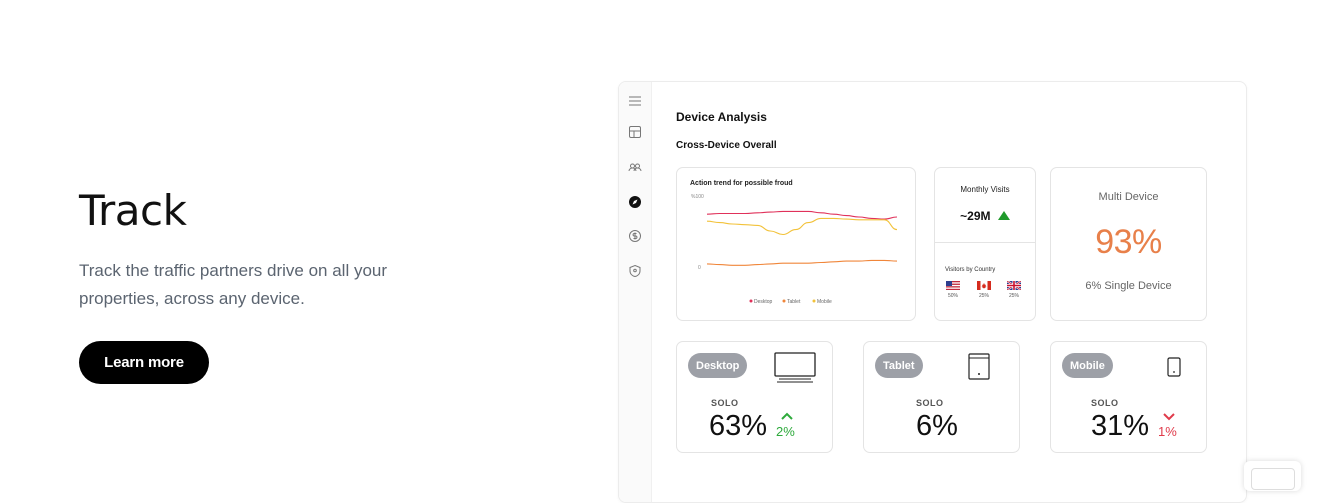 The image size is (1323, 503). I want to click on legend-label-mobile: Mobile, so click(824, 302).